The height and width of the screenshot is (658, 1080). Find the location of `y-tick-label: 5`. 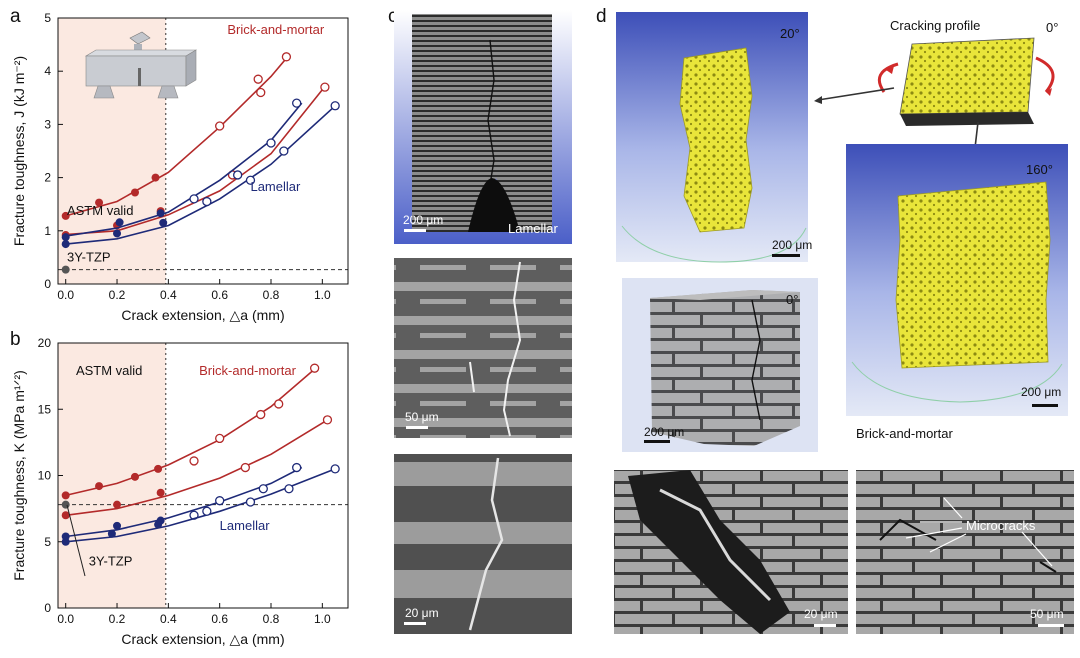

y-tick-label: 5 is located at coordinates (47, 18).